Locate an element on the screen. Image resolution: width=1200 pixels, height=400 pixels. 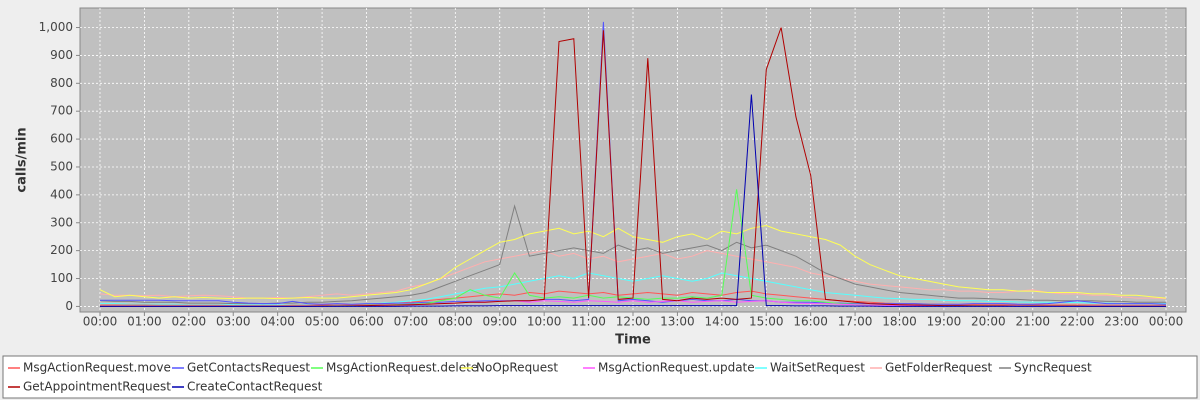
x-tick-label: 23:00 is located at coordinates (1121, 322).